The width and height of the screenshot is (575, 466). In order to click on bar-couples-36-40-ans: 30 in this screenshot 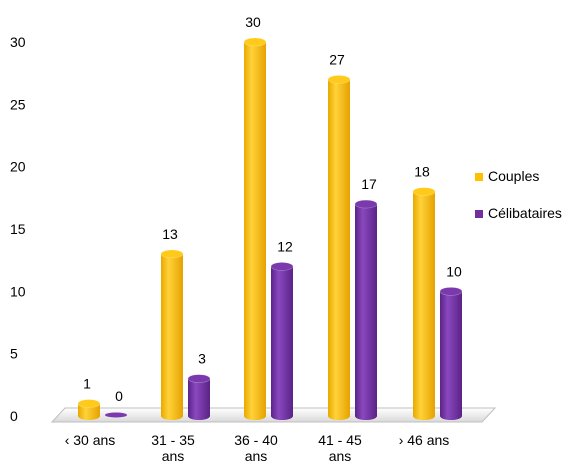, I will do `click(255, 217)`.